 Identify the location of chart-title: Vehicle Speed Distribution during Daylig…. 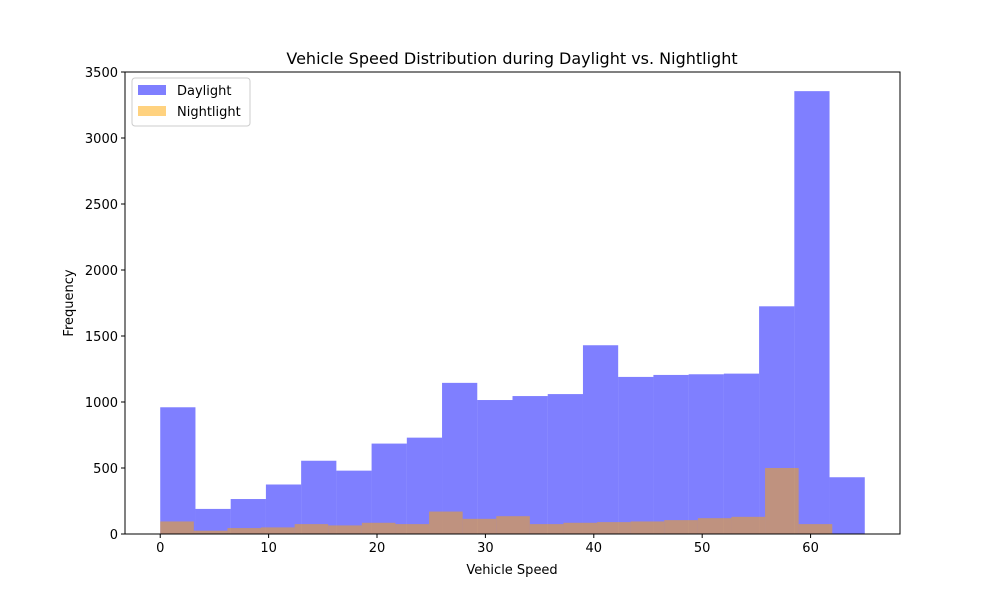
(511, 58).